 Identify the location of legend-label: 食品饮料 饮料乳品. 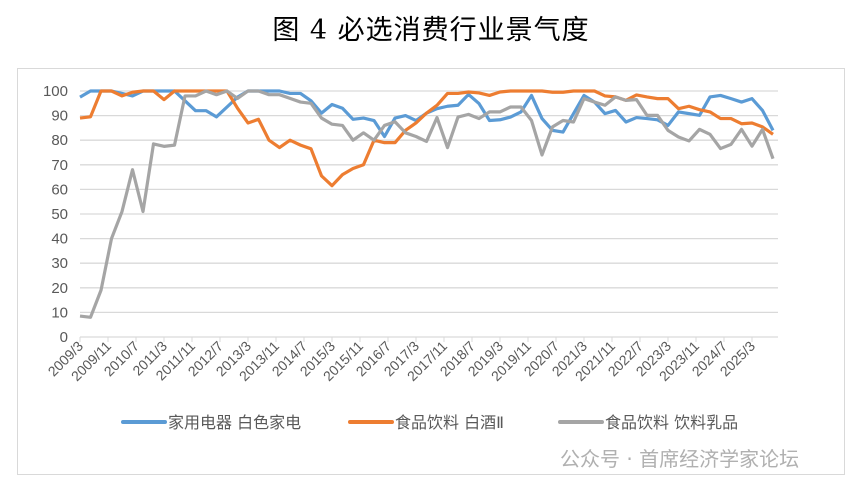
(671, 422).